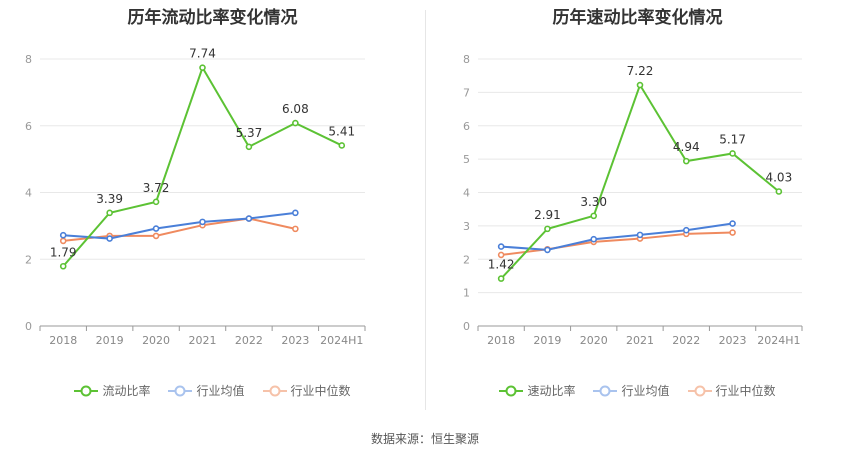 The image size is (850, 459). I want to click on data-label: 1.79, so click(63, 252).